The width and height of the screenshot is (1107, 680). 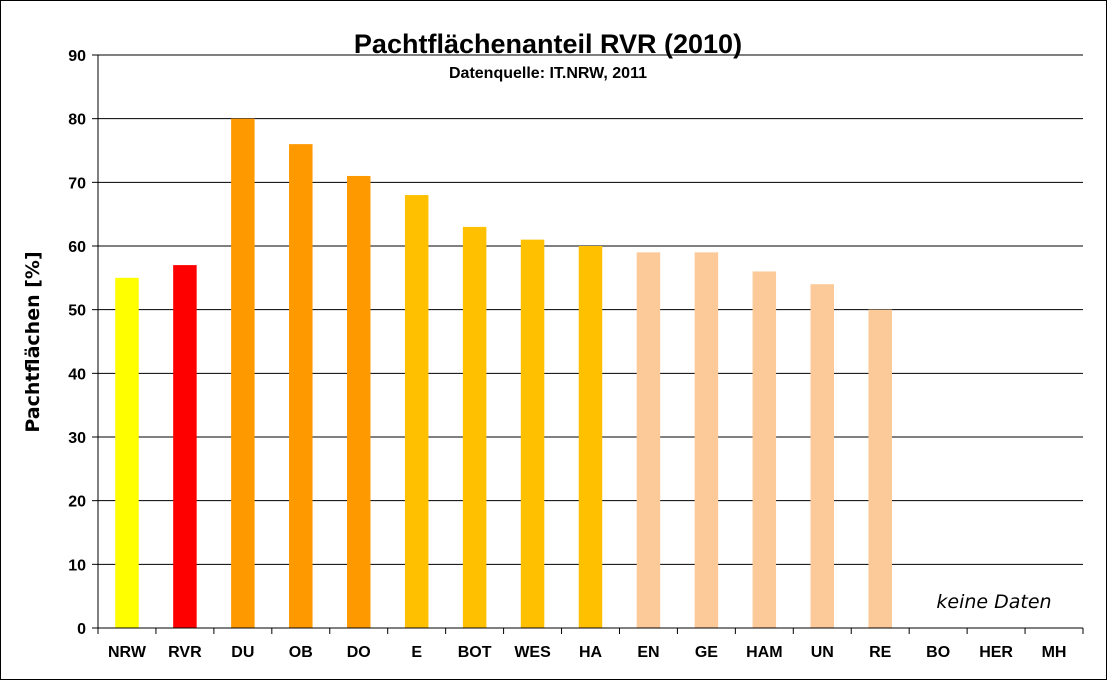 I want to click on bar-wes, so click(x=532, y=433).